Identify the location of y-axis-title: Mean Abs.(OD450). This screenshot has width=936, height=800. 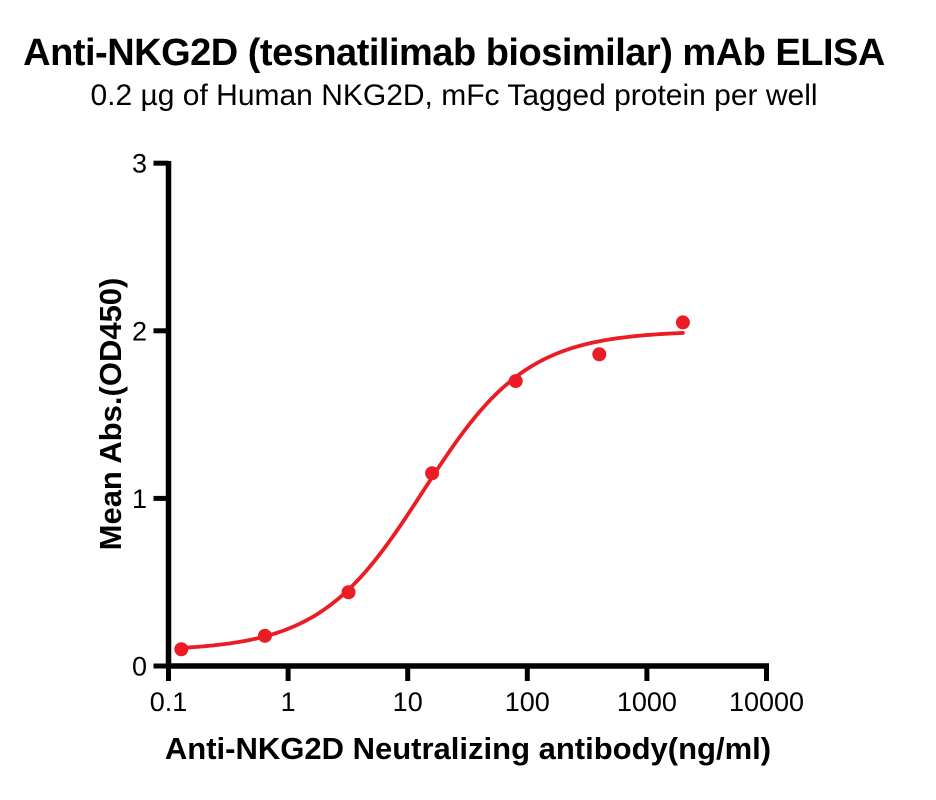
(110, 414).